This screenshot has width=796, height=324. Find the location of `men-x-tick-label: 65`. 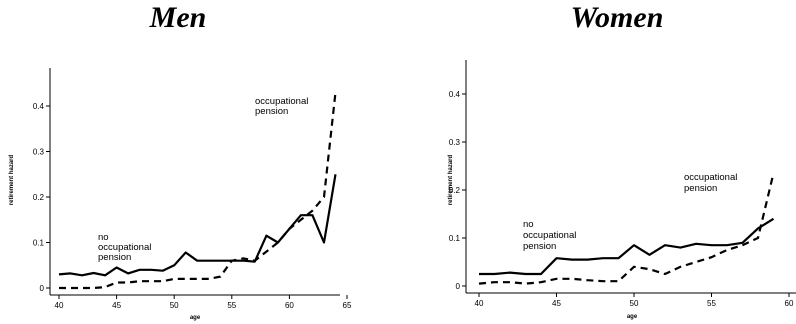

men-x-tick-label: 65 is located at coordinates (347, 305).